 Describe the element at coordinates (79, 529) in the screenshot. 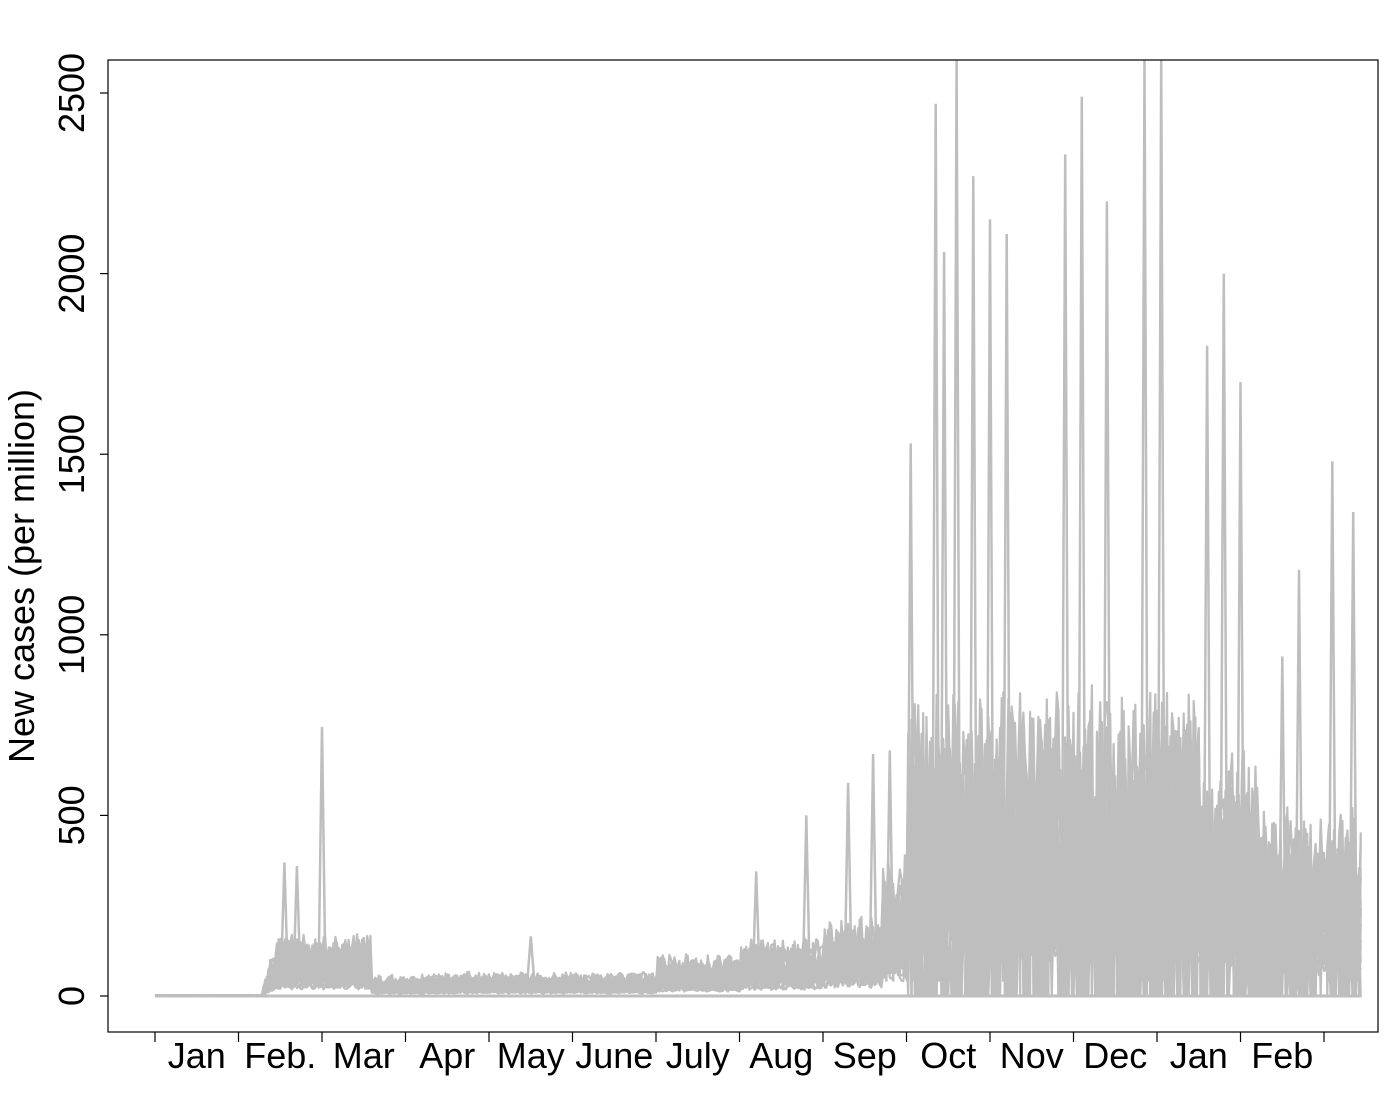

I see `y-axis: 0 500 1000 1500 2000 2500` at that location.